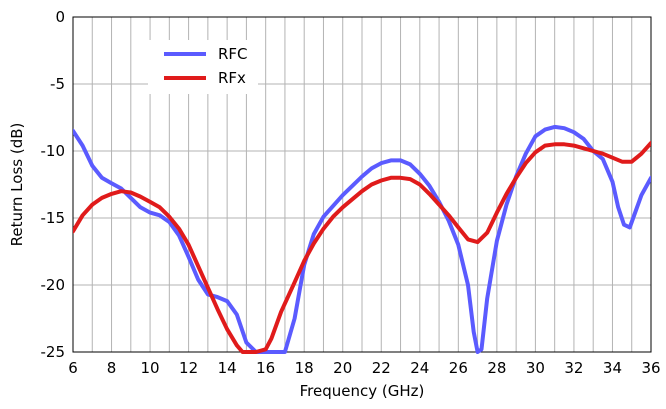 Image resolution: width=666 pixels, height=409 pixels. I want to click on x-tick-label: 18, so click(304, 368).